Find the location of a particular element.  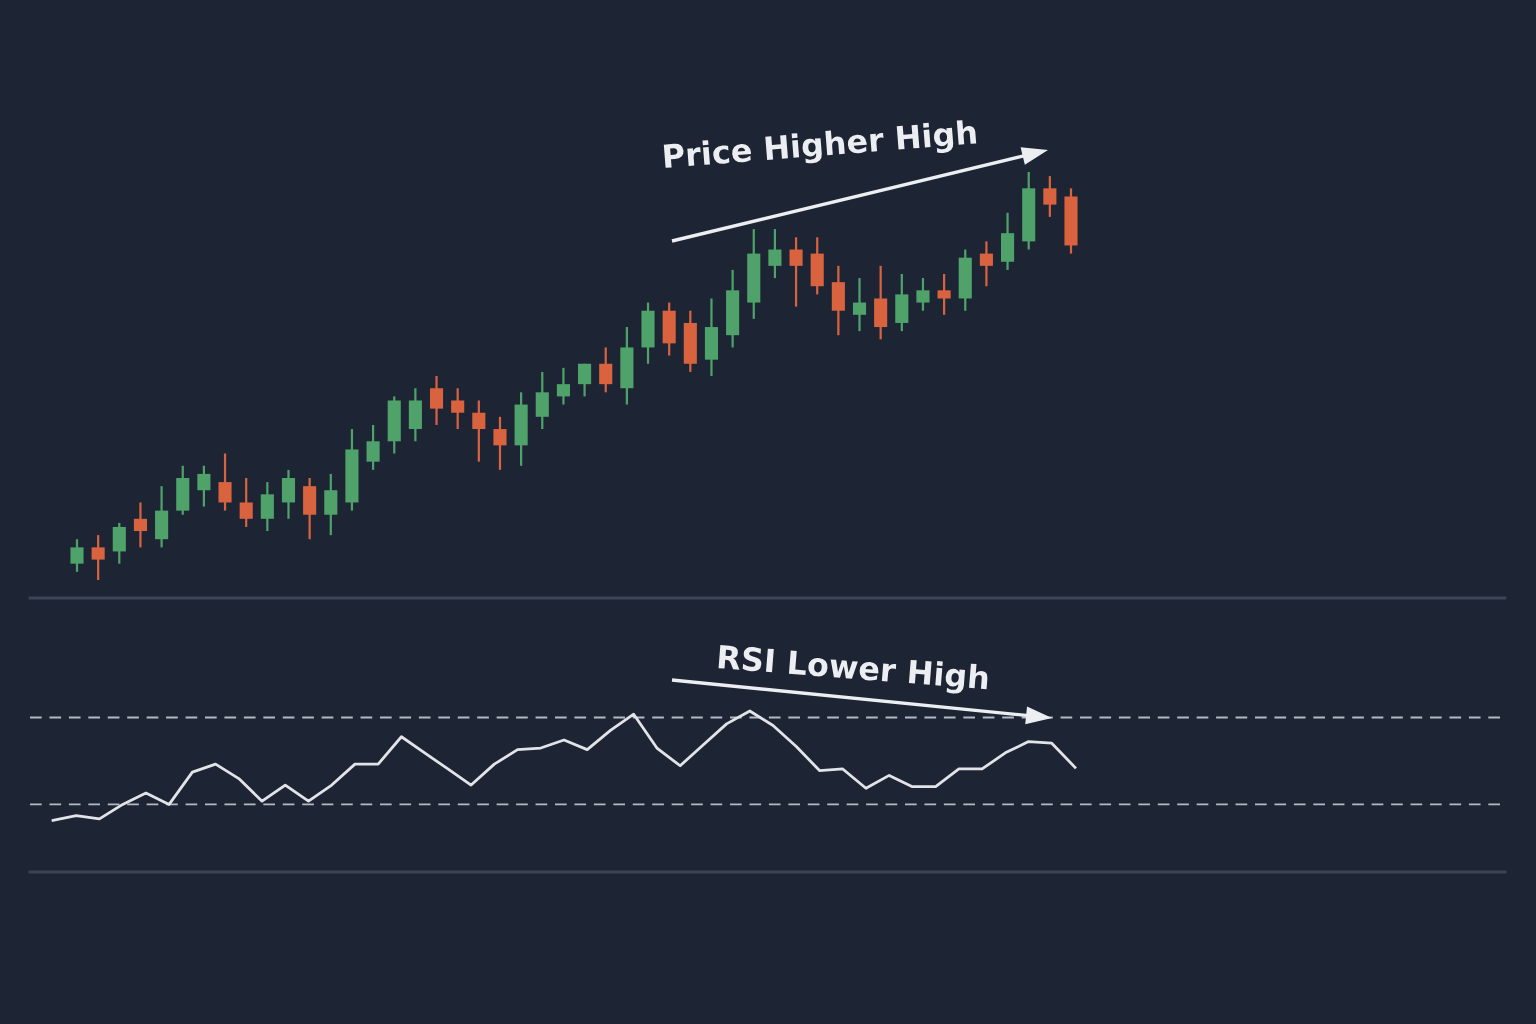

text: Price Higher High is located at coordinates (820, 147).